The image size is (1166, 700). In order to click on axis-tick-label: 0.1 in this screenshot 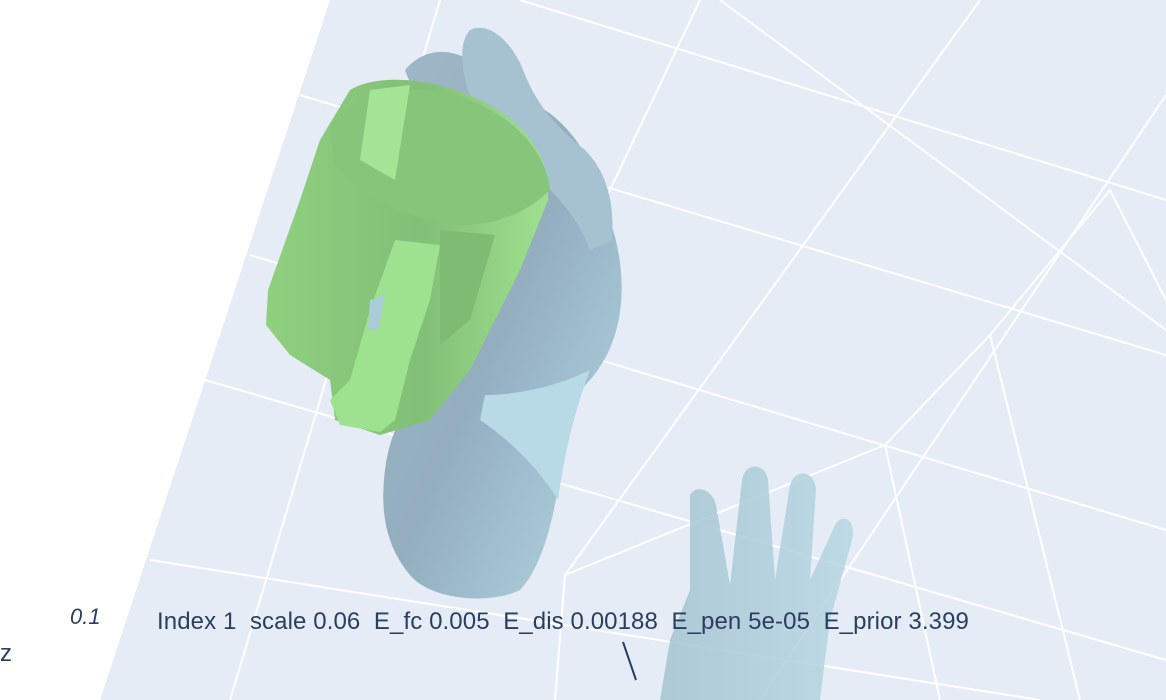, I will do `click(85, 616)`.